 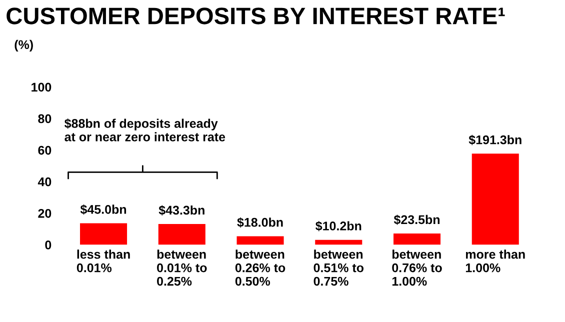 I want to click on y-axis-title: (%), so click(x=23, y=46).